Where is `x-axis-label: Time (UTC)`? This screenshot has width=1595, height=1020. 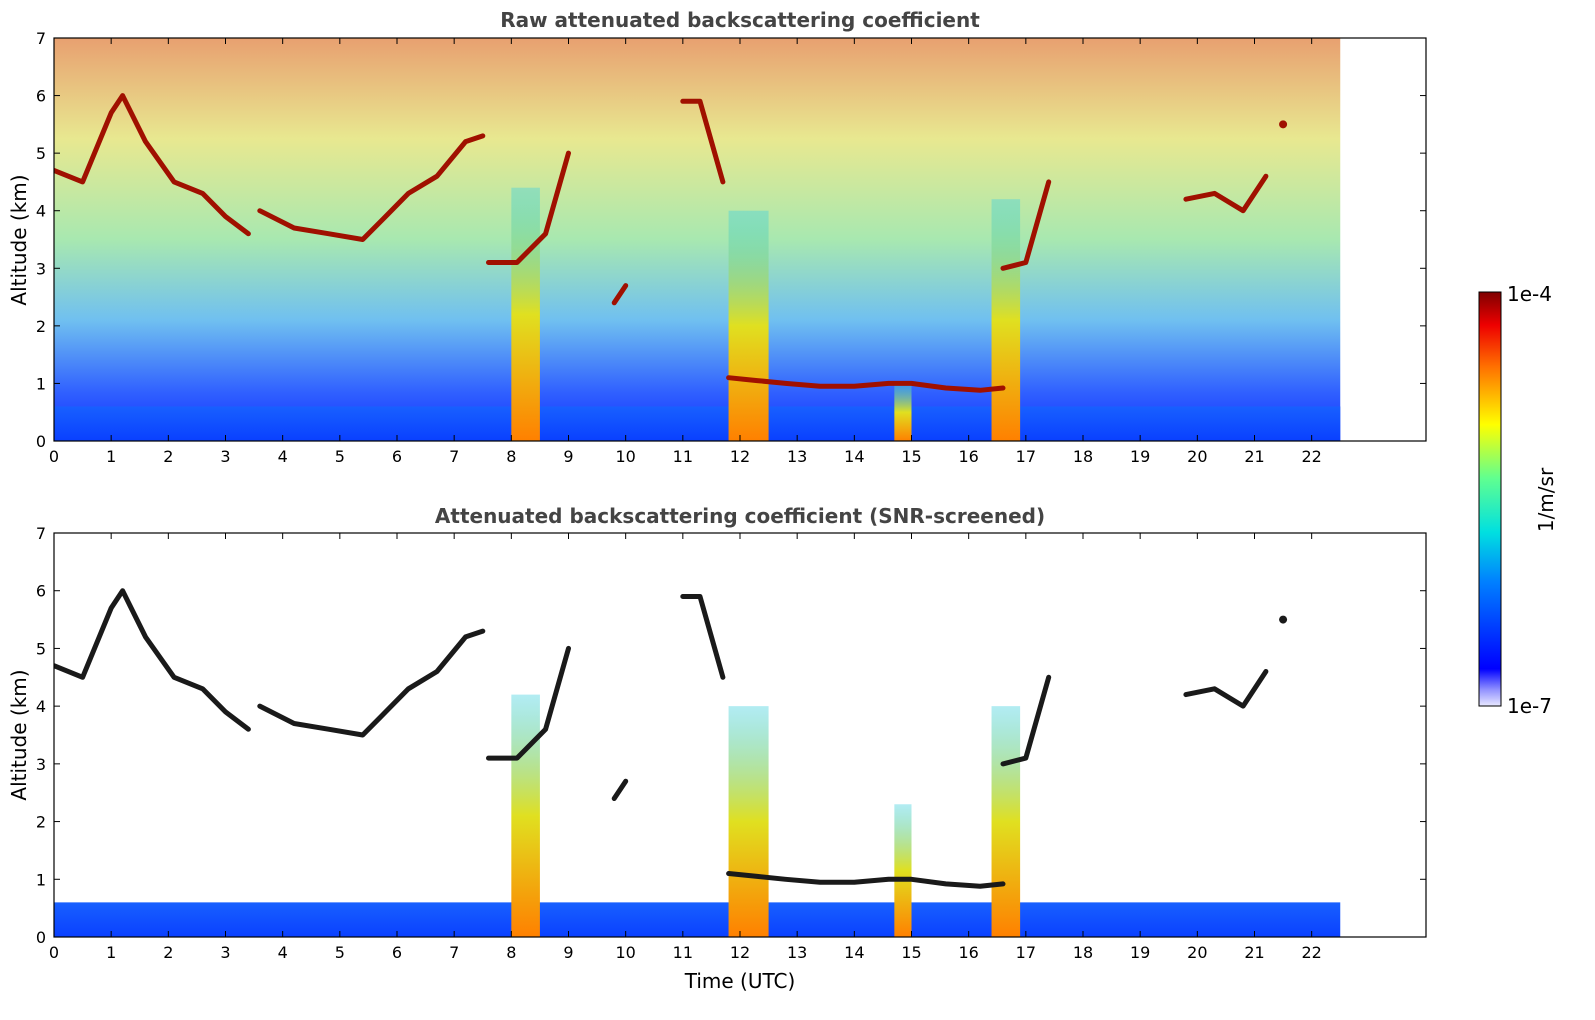 x-axis-label: Time (UTC) is located at coordinates (740, 981).